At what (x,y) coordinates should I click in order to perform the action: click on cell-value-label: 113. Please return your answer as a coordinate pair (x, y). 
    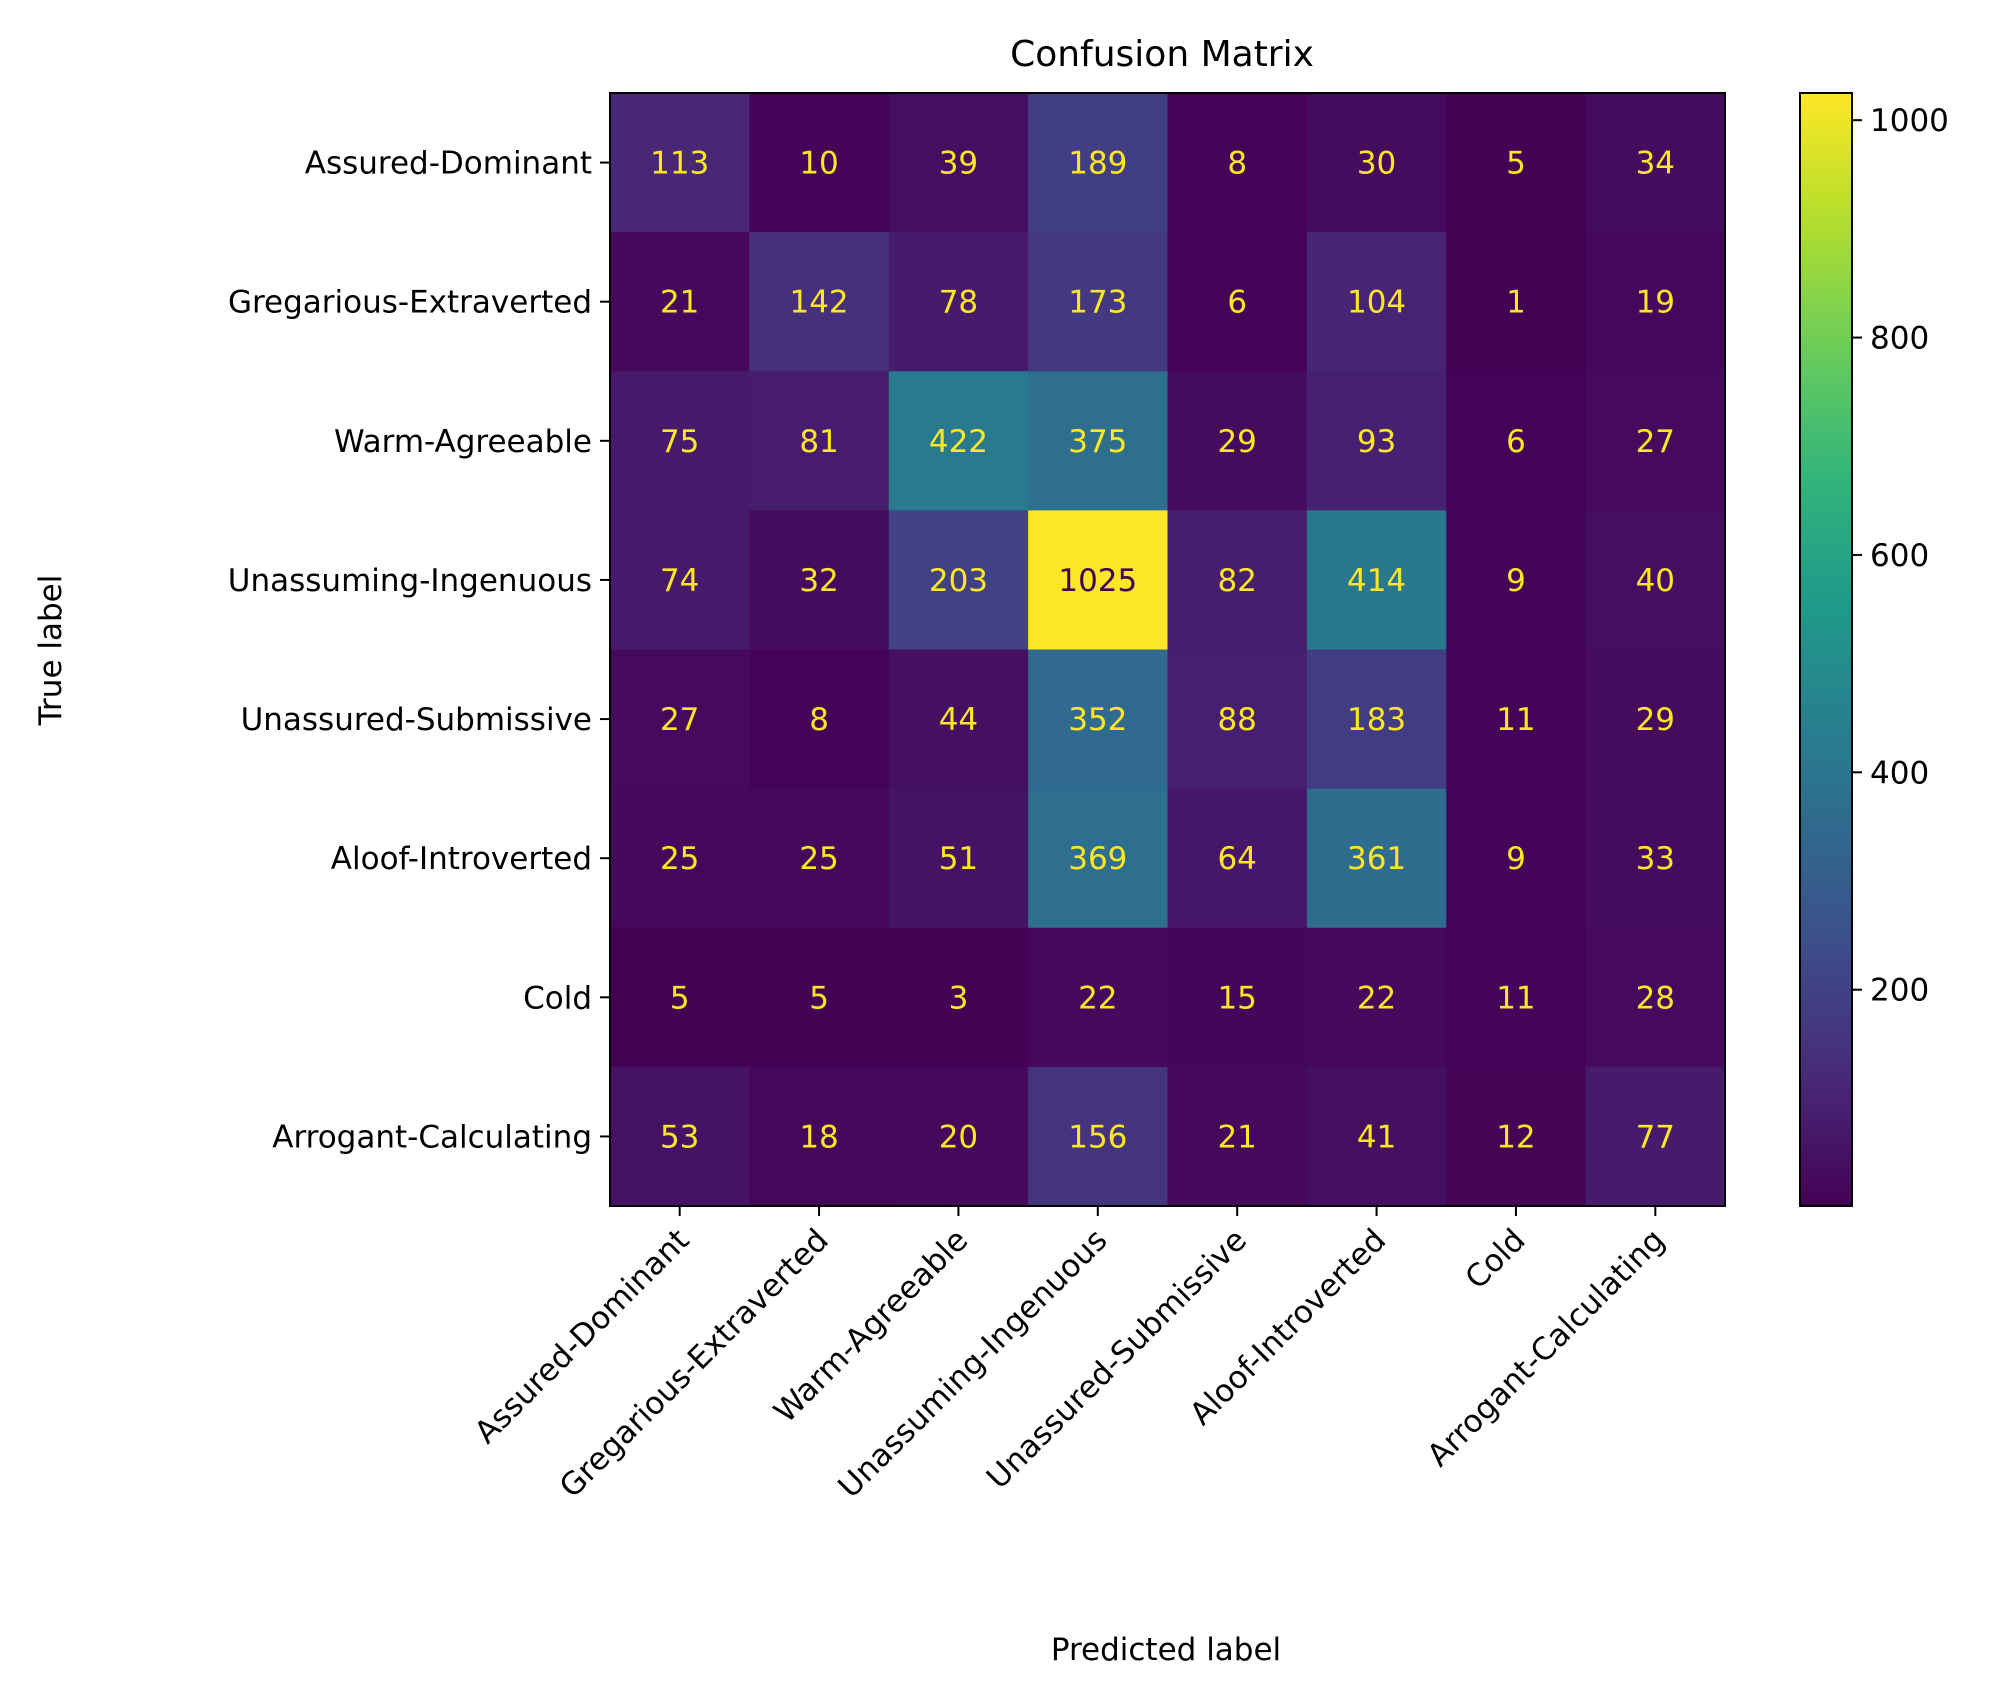
    Looking at the image, I should click on (679, 164).